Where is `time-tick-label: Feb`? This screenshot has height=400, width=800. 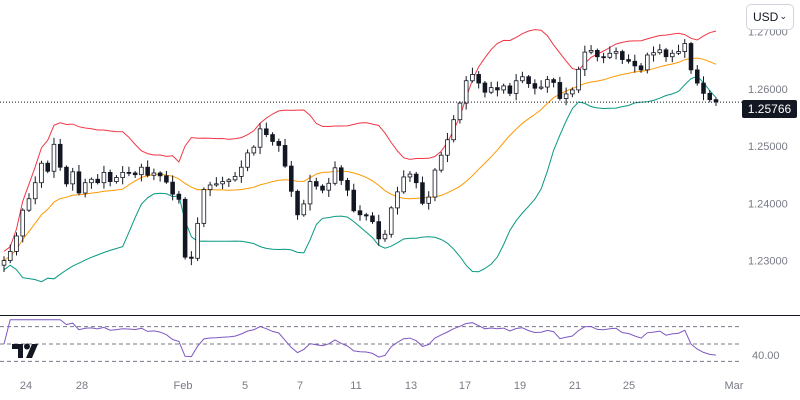 time-tick-label: Feb is located at coordinates (183, 386).